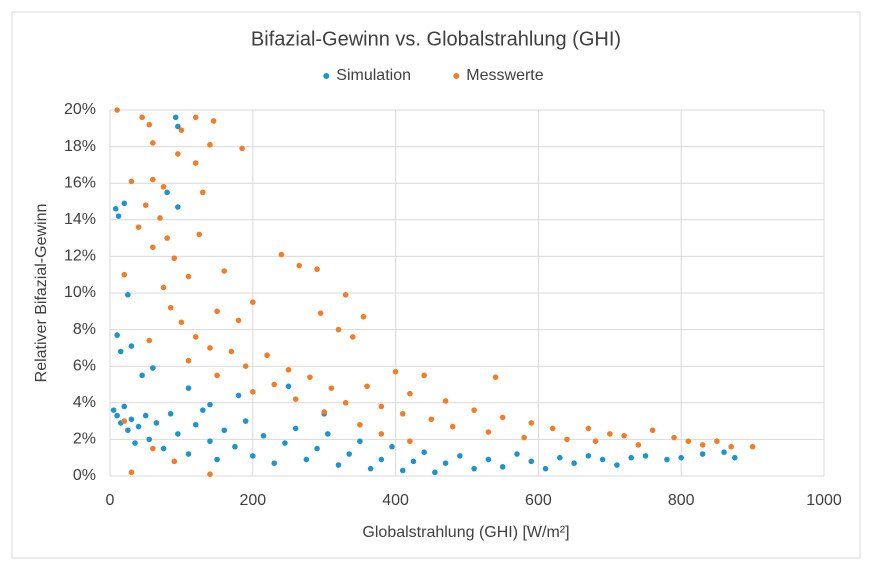  Describe the element at coordinates (433, 75) in the screenshot. I see `legend: Simulation Messwerte` at that location.